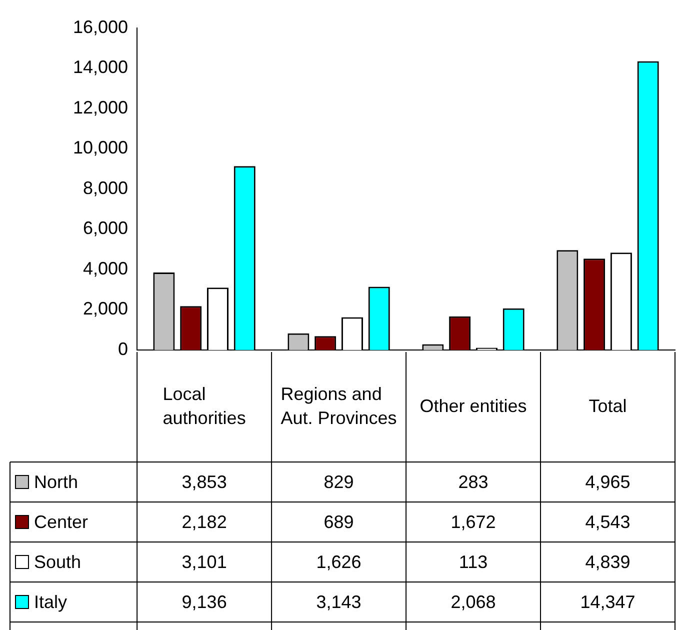  Describe the element at coordinates (338, 406) in the screenshot. I see `x-tick-label: Regions and Aut. Provinces` at that location.